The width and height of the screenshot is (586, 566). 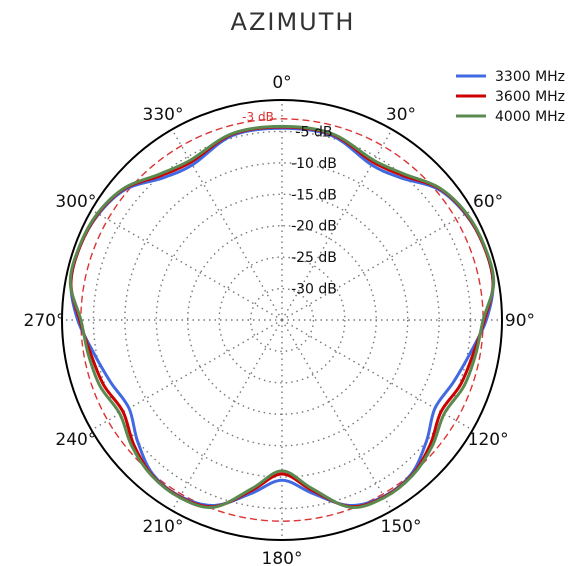 I want to click on angle-label-30: 30°, so click(x=401, y=115).